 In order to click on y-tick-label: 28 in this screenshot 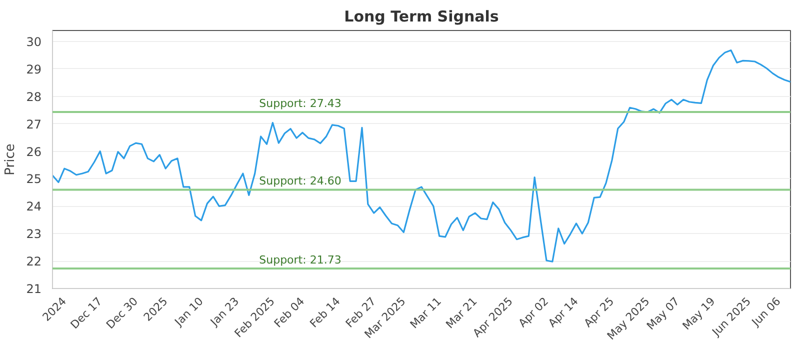, I will do `click(34, 97)`.